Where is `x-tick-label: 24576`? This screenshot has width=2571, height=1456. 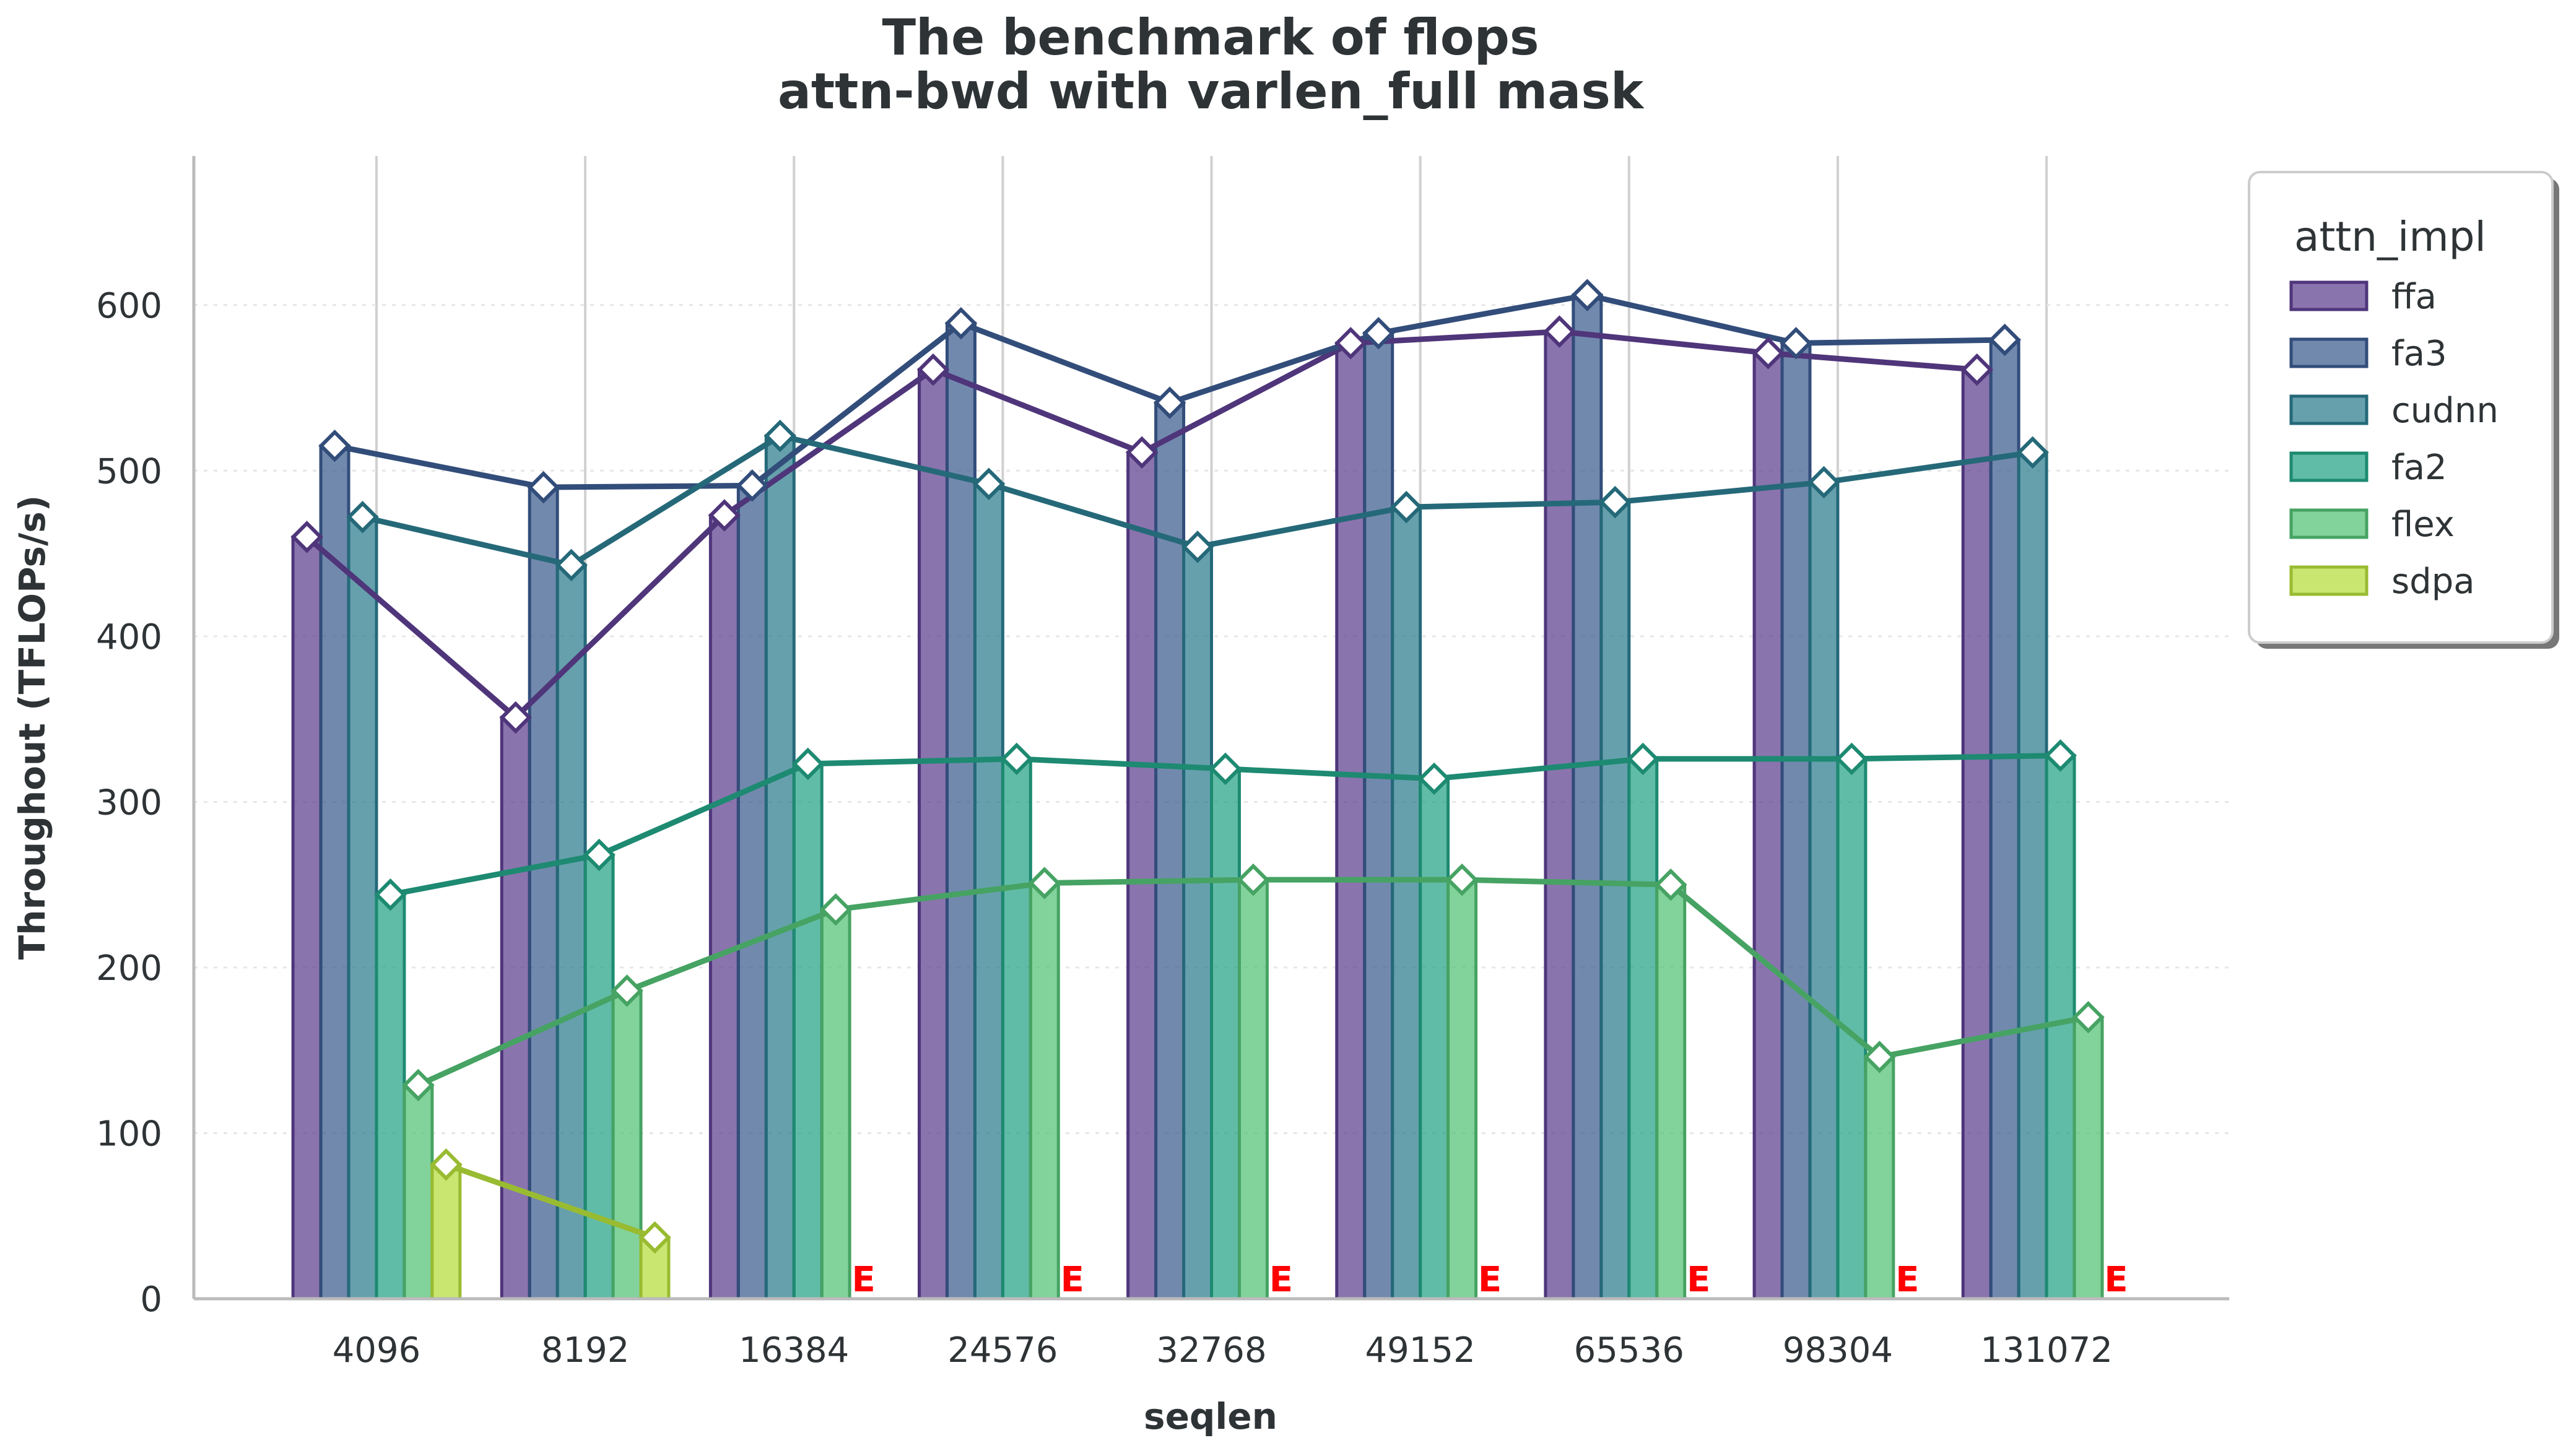 x-tick-label: 24576 is located at coordinates (1002, 1351).